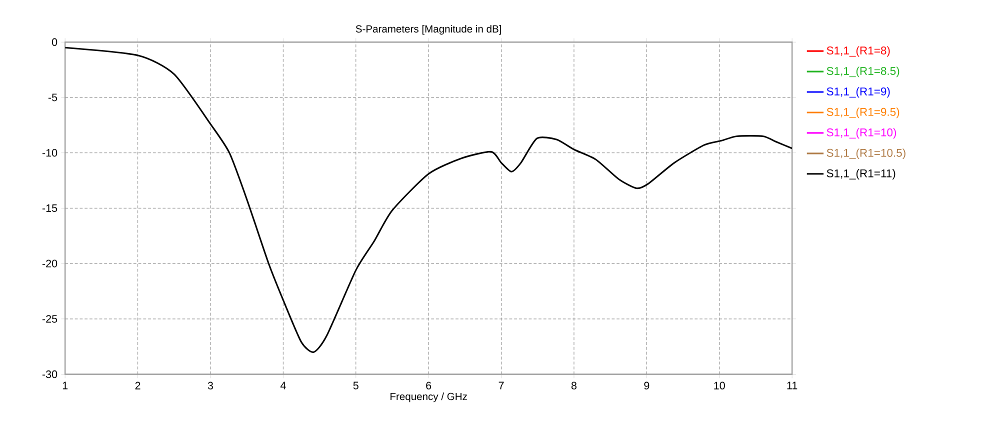 The width and height of the screenshot is (989, 435). What do you see at coordinates (861, 133) in the screenshot?
I see `legend-label: S1,1_(R1=10)` at bounding box center [861, 133].